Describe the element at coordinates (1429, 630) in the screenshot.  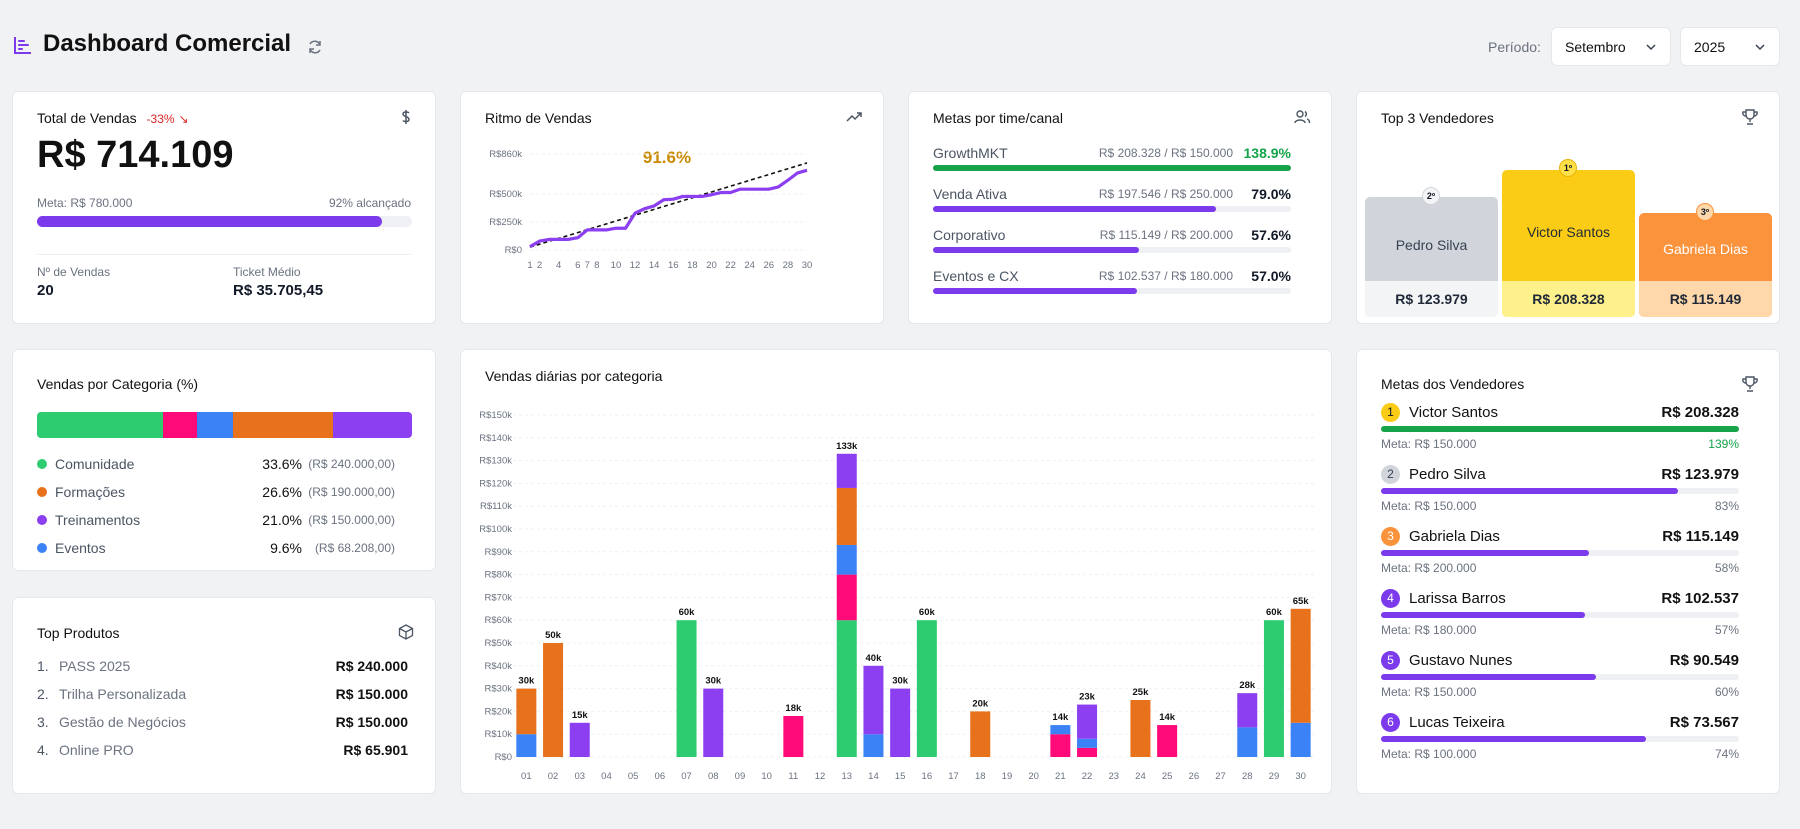
I see `seller-meta: Meta: R$ 180.000` at that location.